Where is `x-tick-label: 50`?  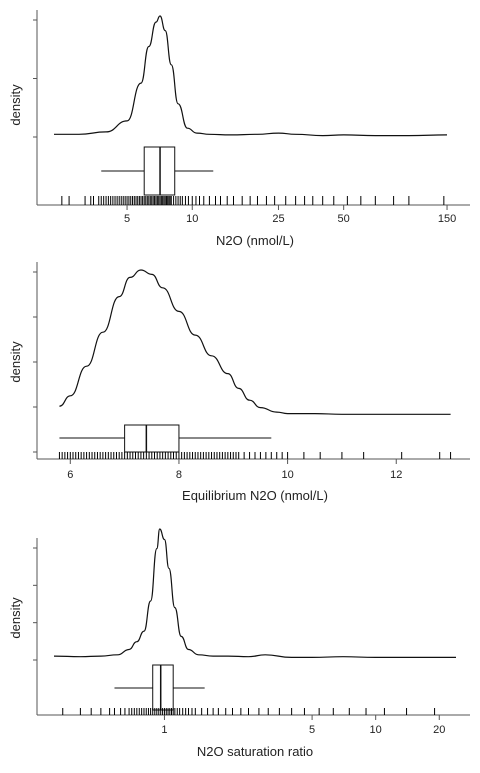
x-tick-label: 50 is located at coordinates (344, 219).